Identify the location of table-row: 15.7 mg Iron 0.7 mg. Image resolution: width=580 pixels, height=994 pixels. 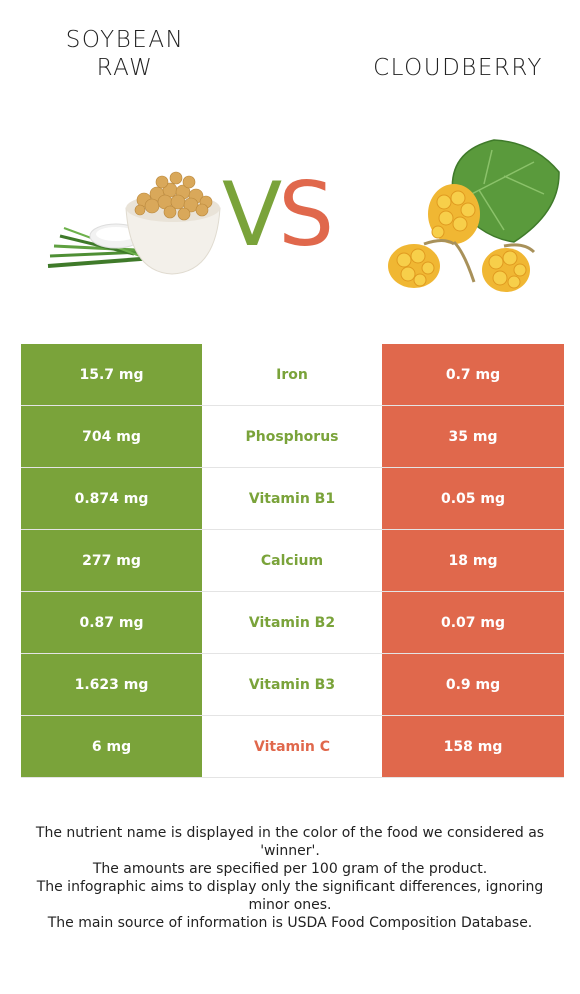
(292, 375).